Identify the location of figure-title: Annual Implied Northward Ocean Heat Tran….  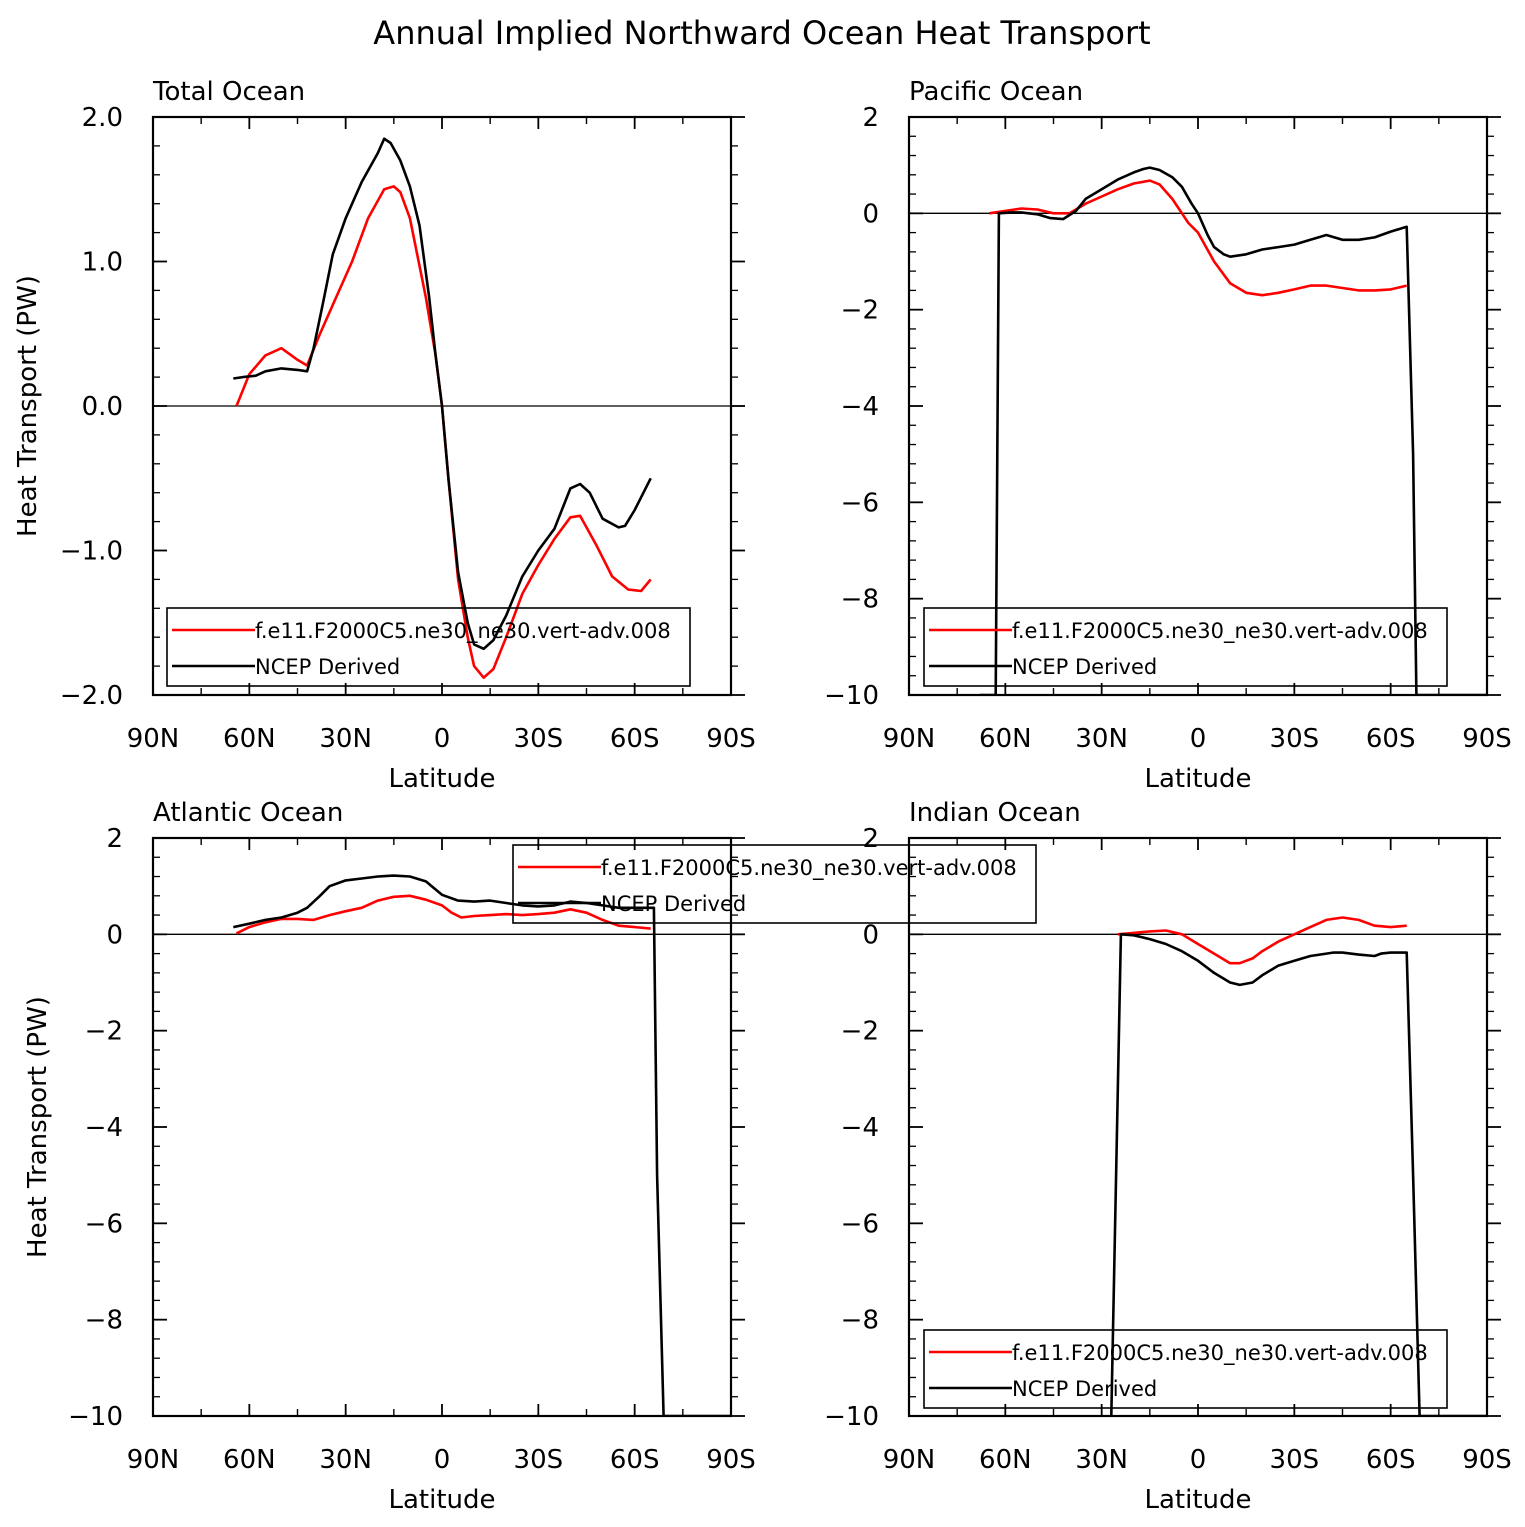
(761, 33).